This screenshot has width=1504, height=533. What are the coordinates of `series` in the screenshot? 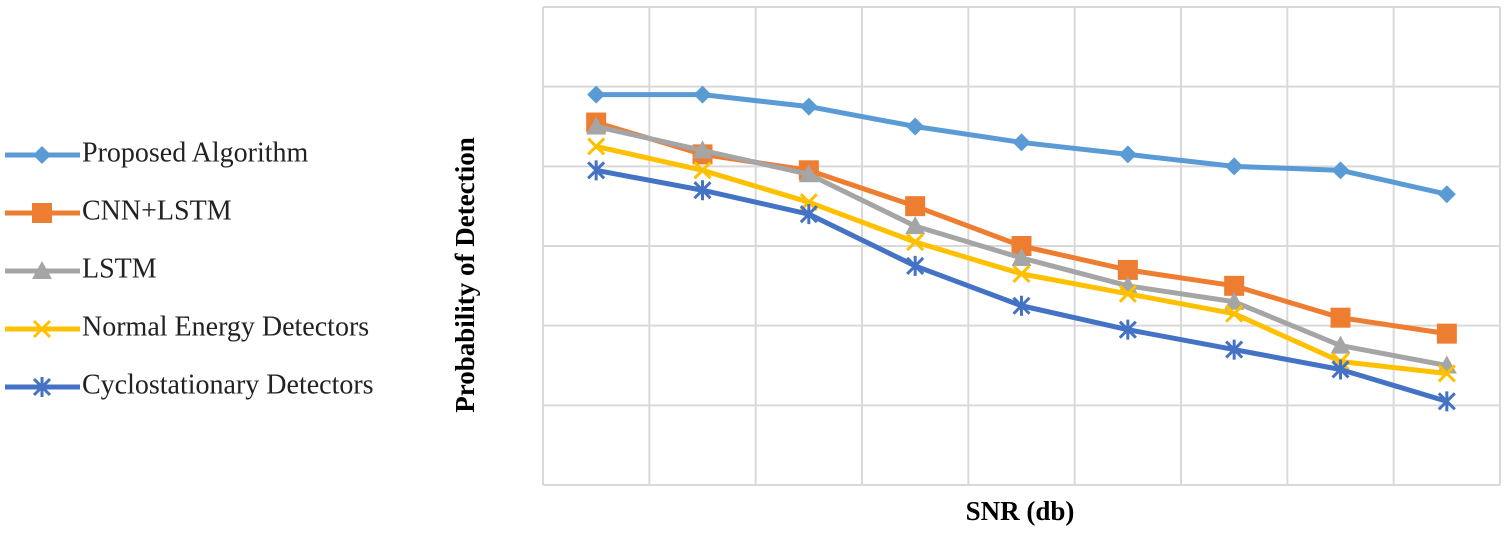 It's located at (1021, 144).